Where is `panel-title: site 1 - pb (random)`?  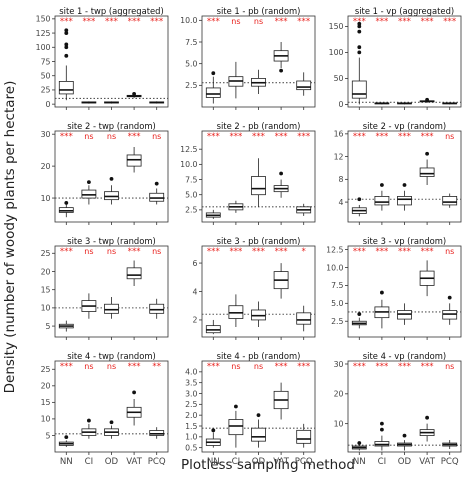 panel-title: site 1 - pb (random) is located at coordinates (259, 11).